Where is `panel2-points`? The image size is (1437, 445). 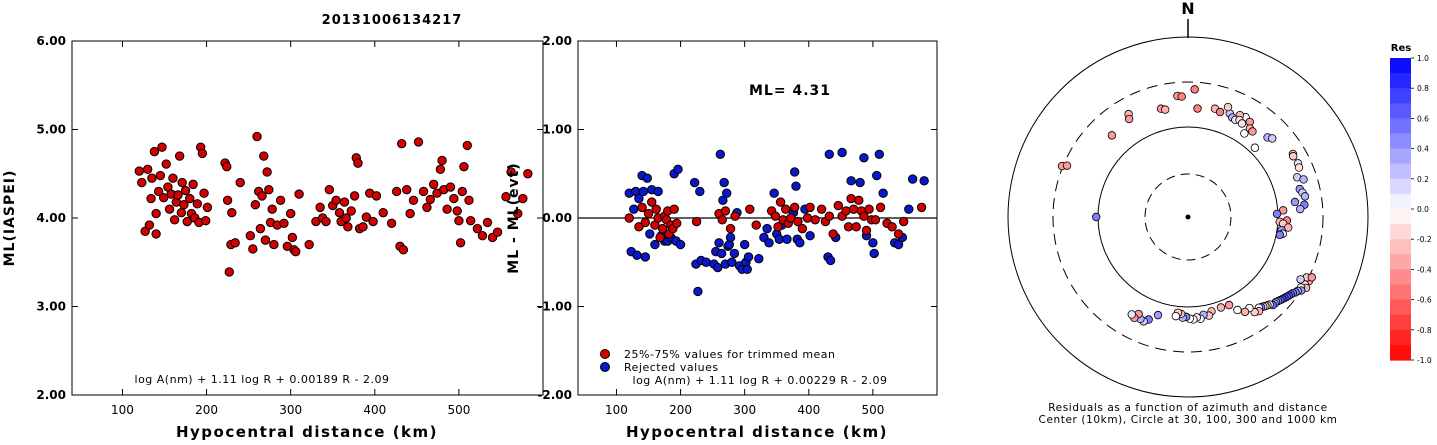 panel2-points is located at coordinates (776, 222).